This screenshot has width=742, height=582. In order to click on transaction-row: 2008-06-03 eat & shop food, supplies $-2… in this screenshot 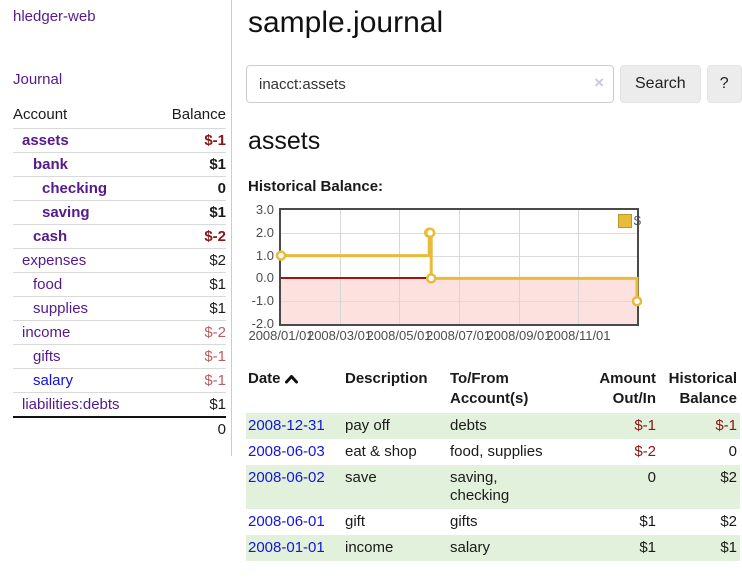, I will do `click(493, 452)`.